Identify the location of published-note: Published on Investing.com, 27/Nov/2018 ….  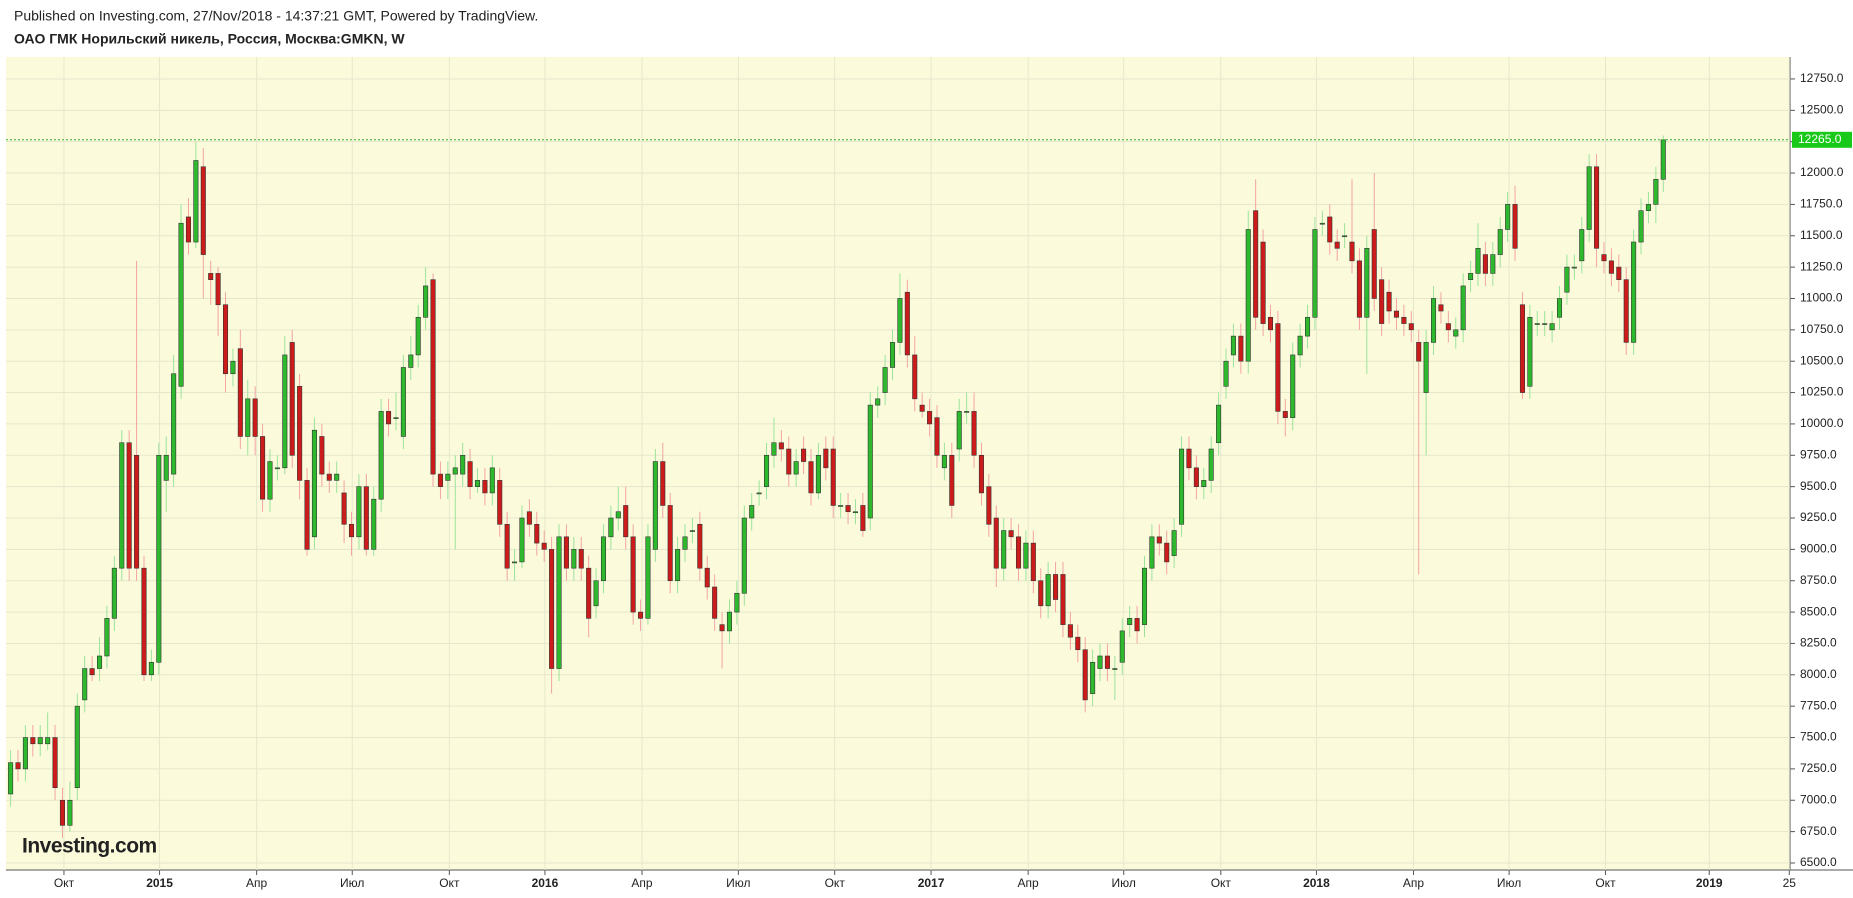
(276, 16).